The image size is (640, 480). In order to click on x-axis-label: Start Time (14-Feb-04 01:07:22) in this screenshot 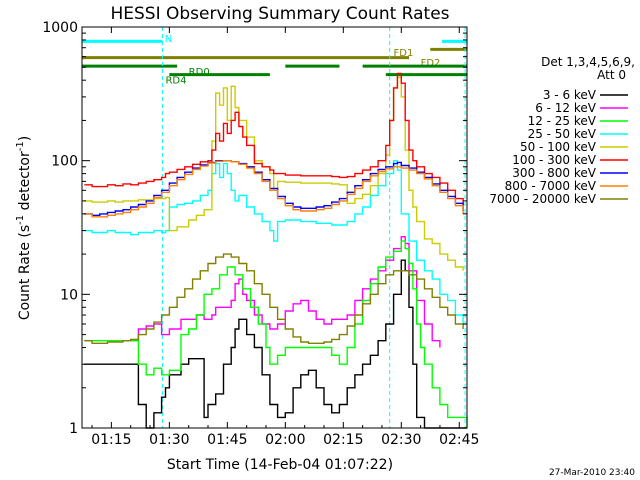, I will do `click(280, 465)`.